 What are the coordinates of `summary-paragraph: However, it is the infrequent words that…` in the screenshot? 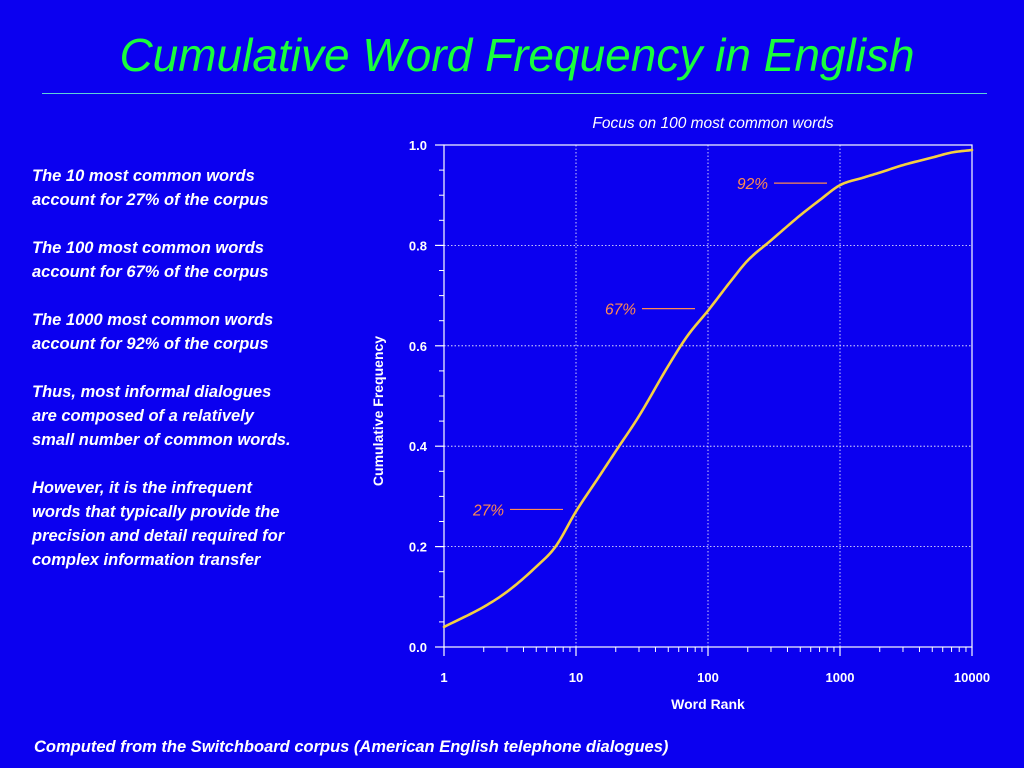 It's located at (158, 524).